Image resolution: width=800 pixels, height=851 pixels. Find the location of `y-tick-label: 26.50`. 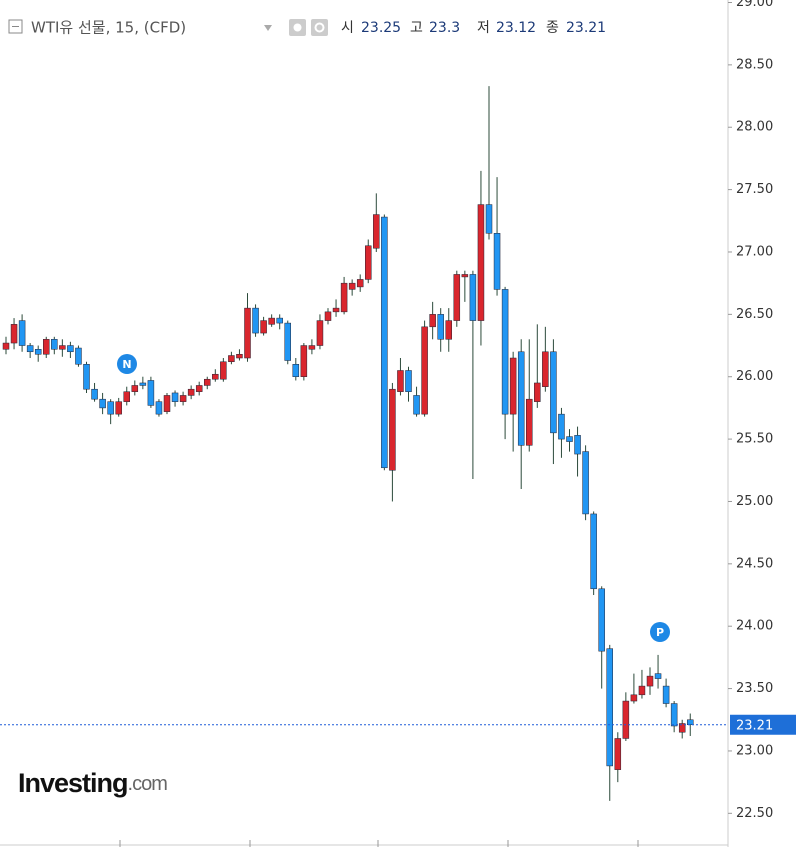

y-tick-label: 26.50 is located at coordinates (754, 314).